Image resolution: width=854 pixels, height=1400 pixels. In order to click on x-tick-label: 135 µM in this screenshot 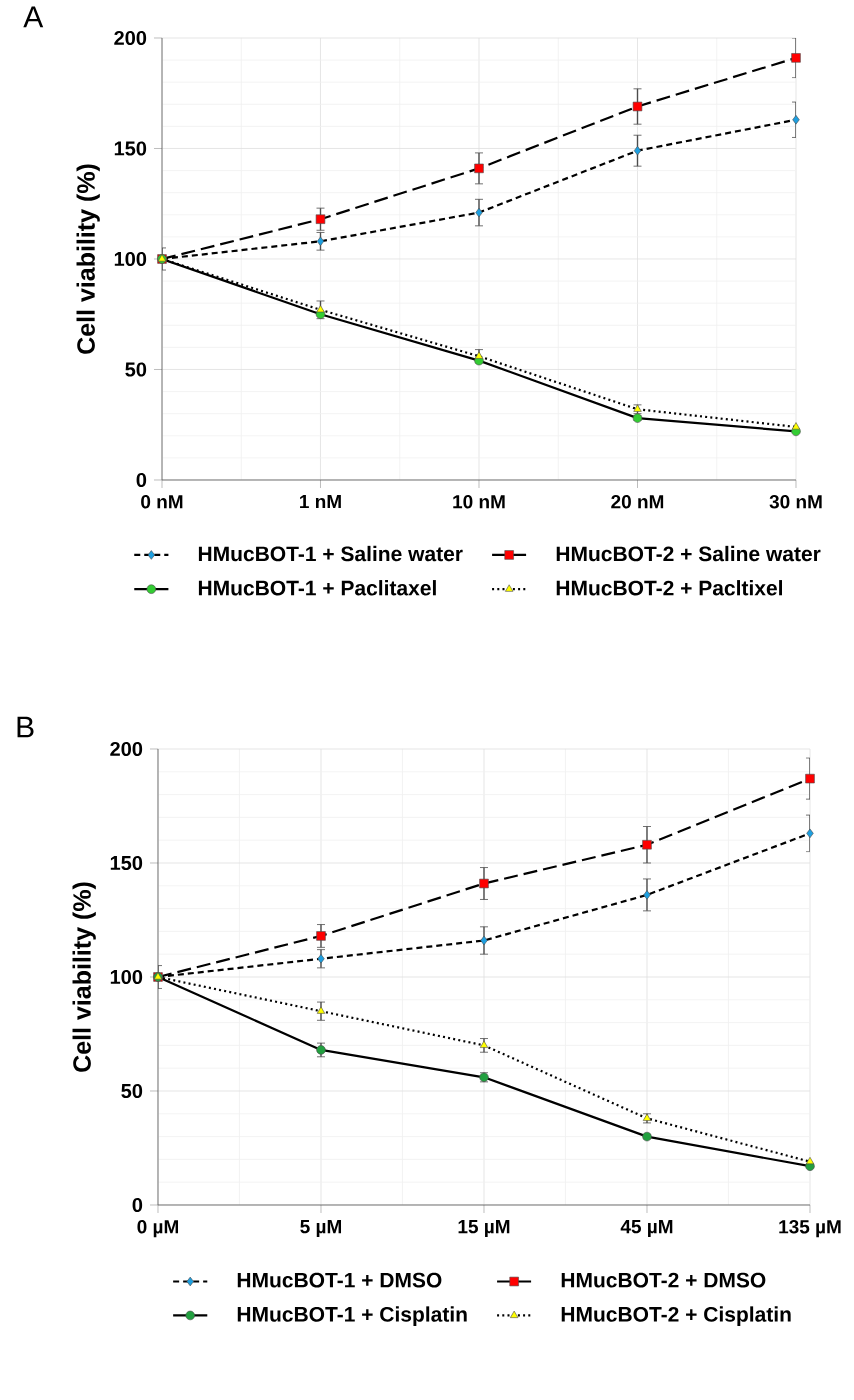, I will do `click(810, 1229)`.